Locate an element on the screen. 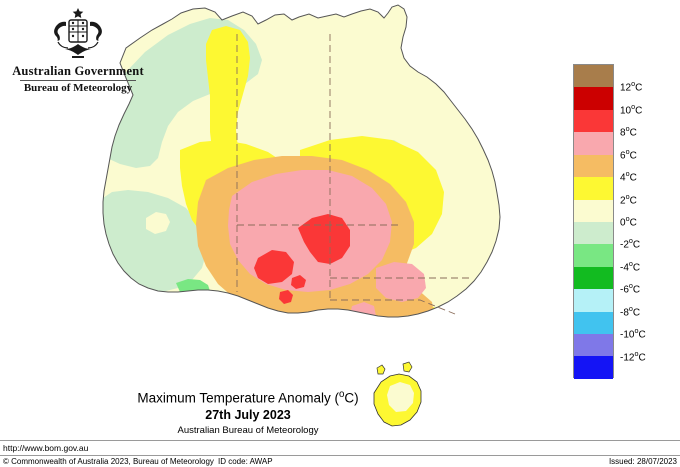 The width and height of the screenshot is (680, 467). page-title: Maximum Temperature Anomaly (oC) is located at coordinates (248, 396).